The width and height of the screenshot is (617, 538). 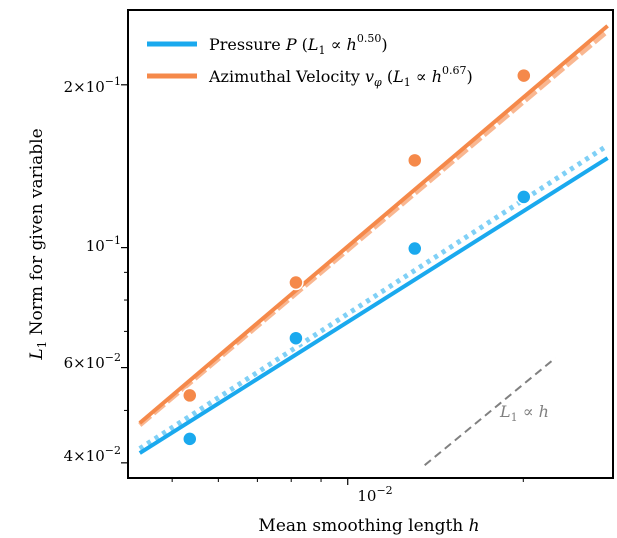 I want to click on guide-annotation: L1 ∝ h, so click(x=524, y=413).